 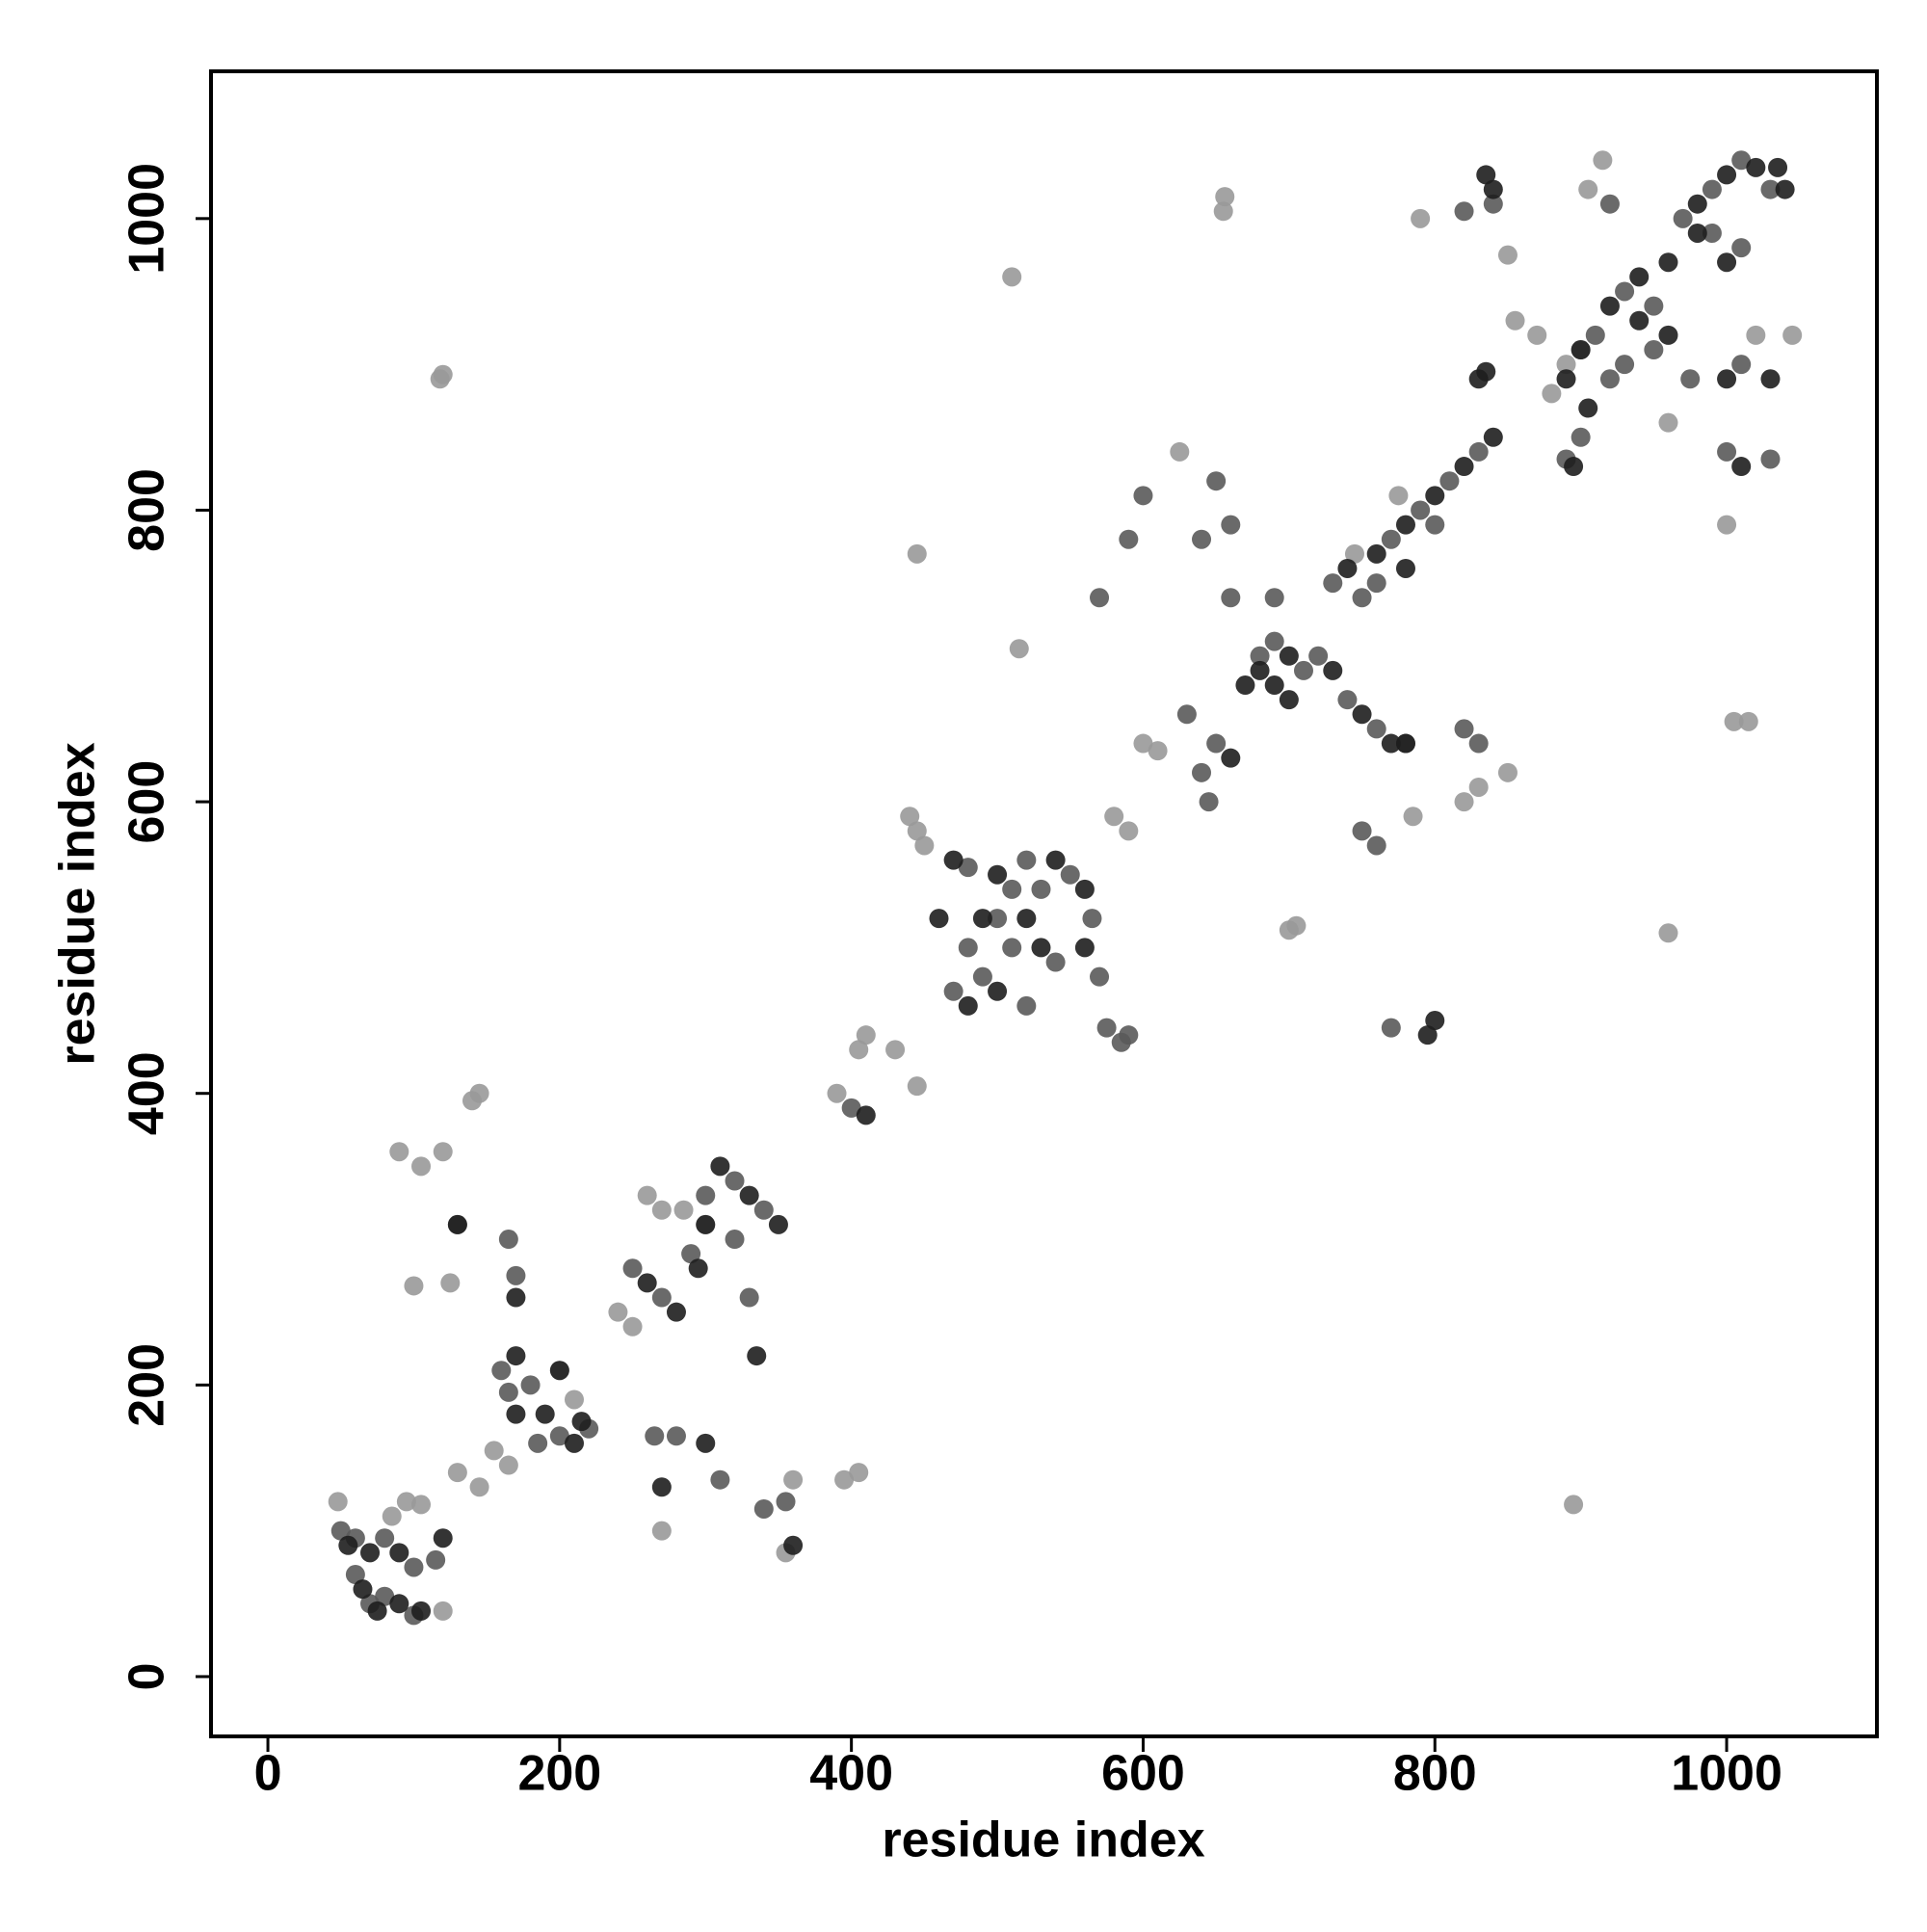 What do you see at coordinates (1726, 1774) in the screenshot?
I see `x-tick-label: 1000` at bounding box center [1726, 1774].